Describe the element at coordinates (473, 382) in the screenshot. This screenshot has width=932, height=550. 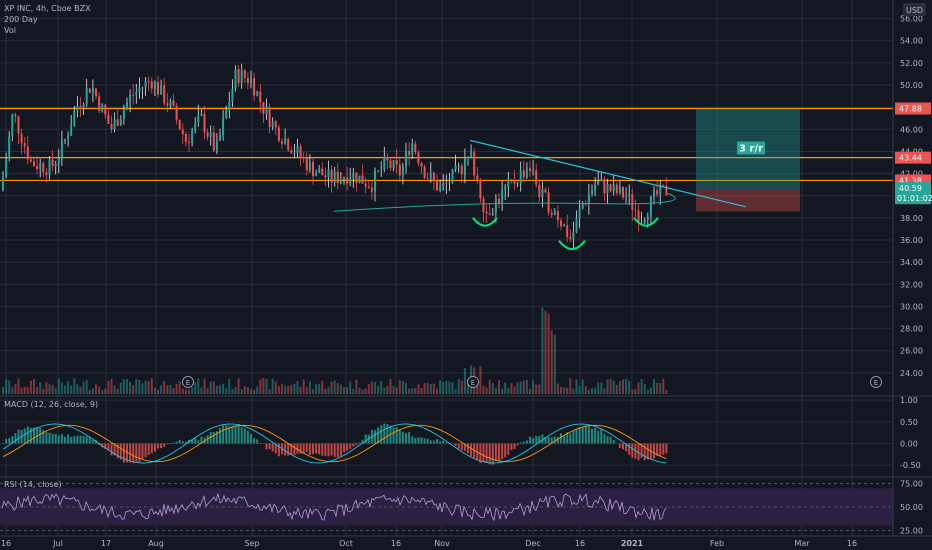
I see `earnings-marker` at that location.